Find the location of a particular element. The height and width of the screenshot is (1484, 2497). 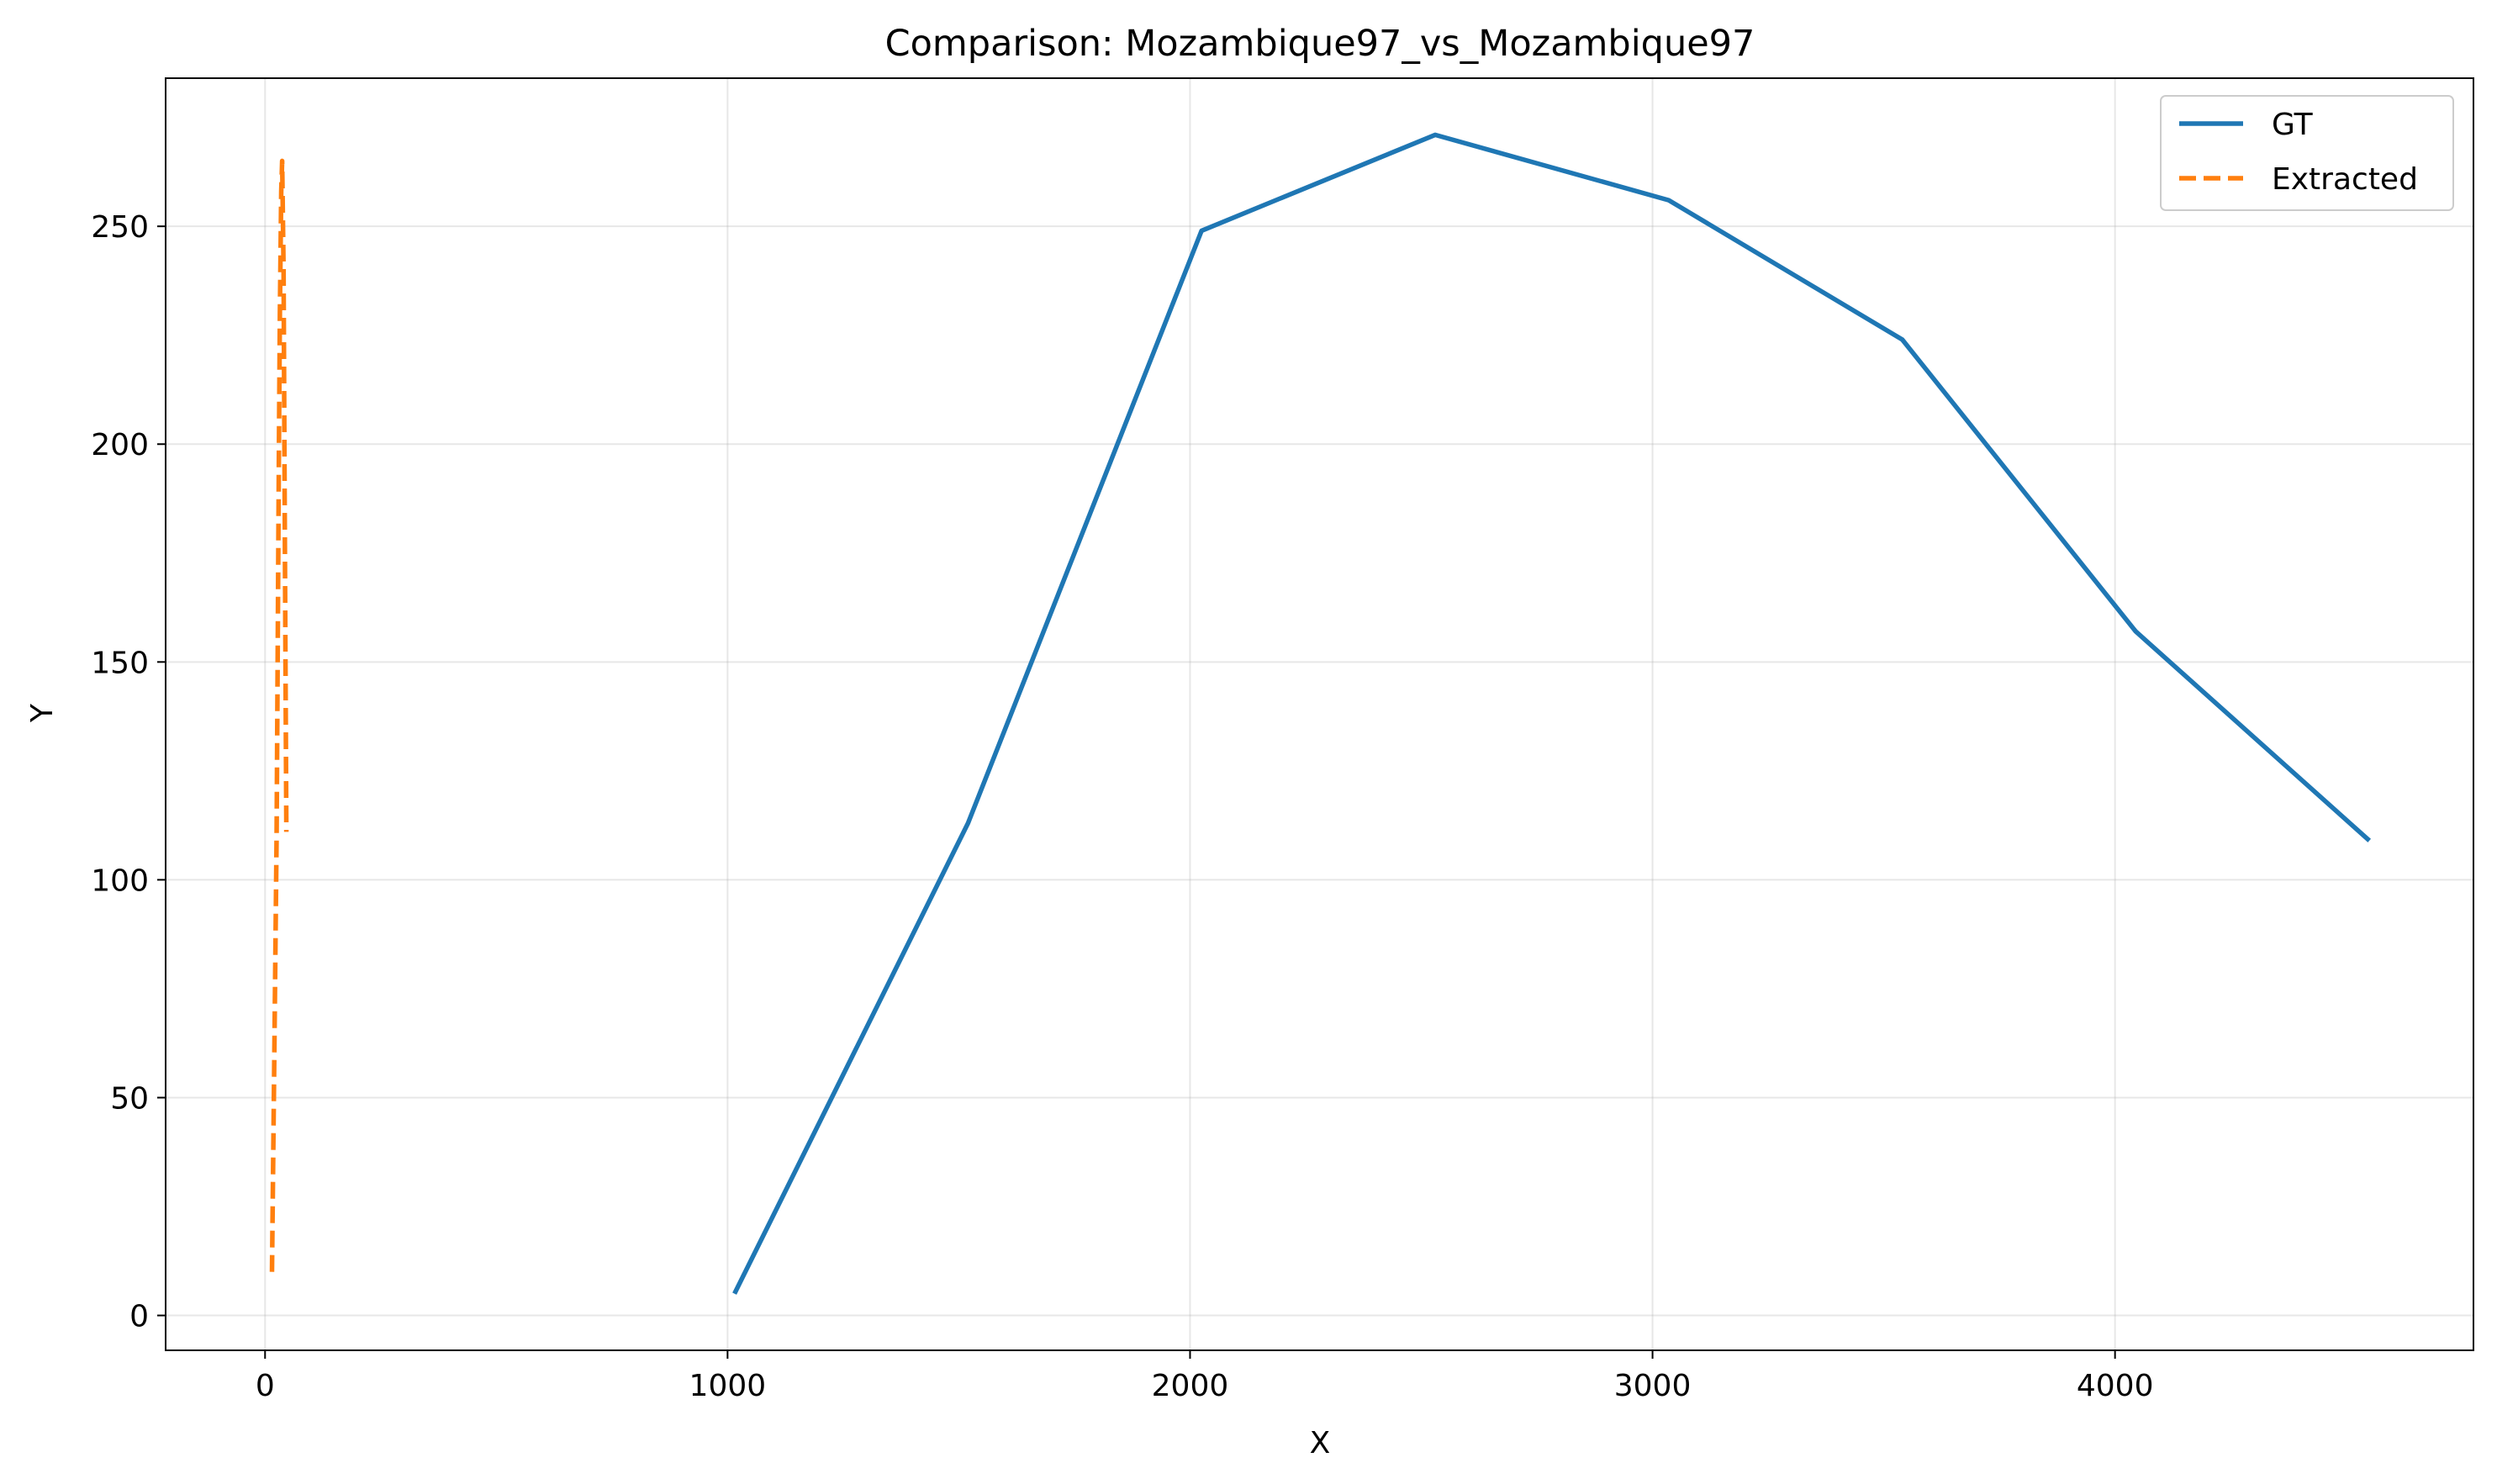

y-tick-label: 0 is located at coordinates (139, 1317).